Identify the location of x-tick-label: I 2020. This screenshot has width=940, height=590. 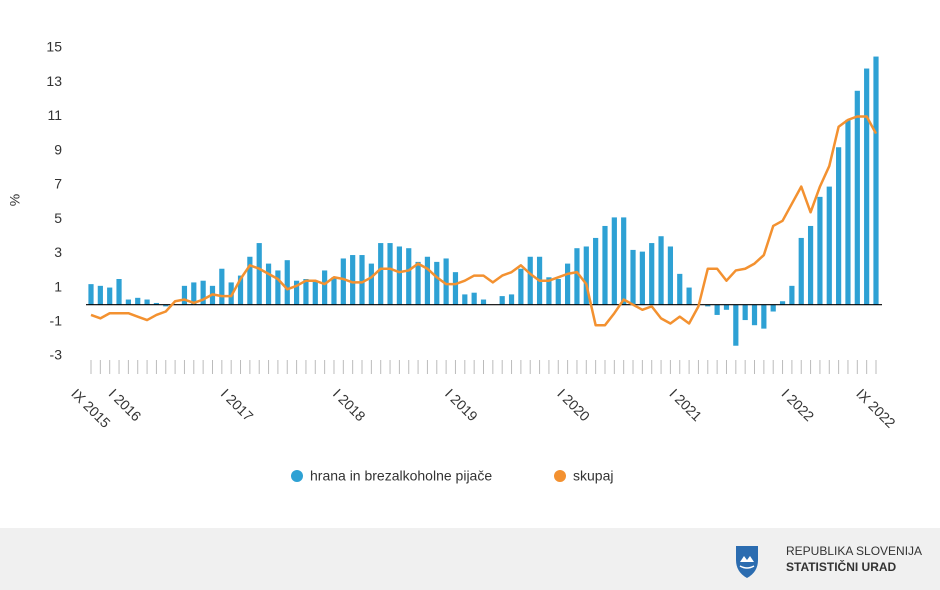
(573, 404).